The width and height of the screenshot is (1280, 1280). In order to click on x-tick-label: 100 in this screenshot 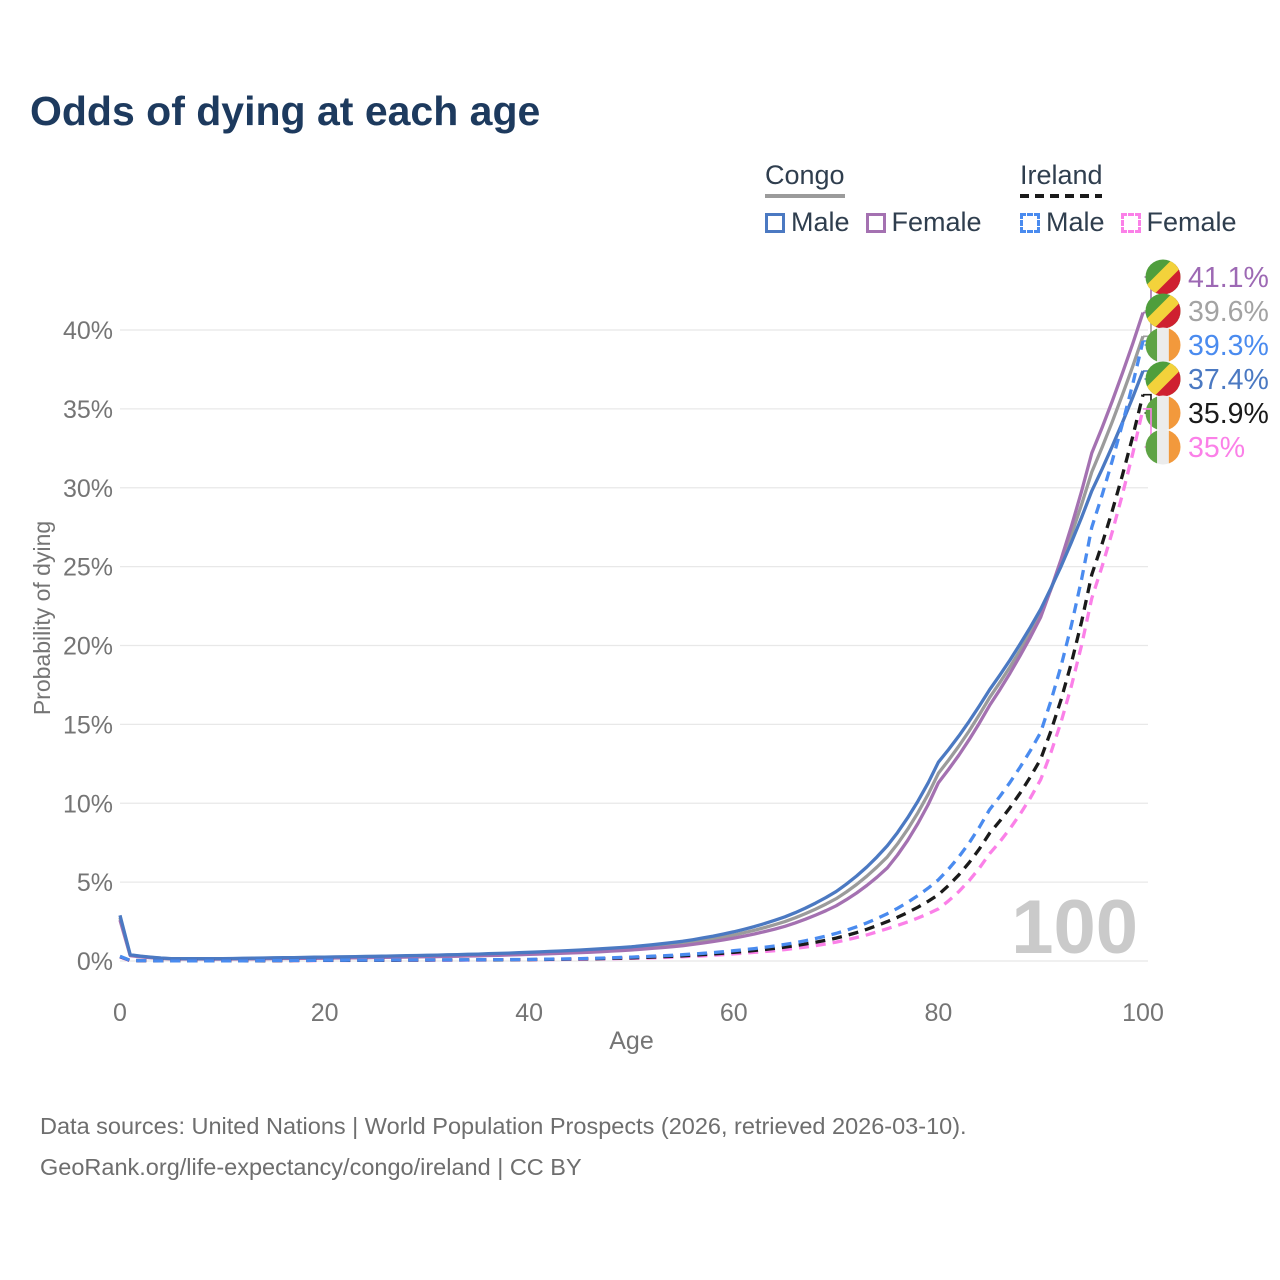, I will do `click(1143, 1013)`.